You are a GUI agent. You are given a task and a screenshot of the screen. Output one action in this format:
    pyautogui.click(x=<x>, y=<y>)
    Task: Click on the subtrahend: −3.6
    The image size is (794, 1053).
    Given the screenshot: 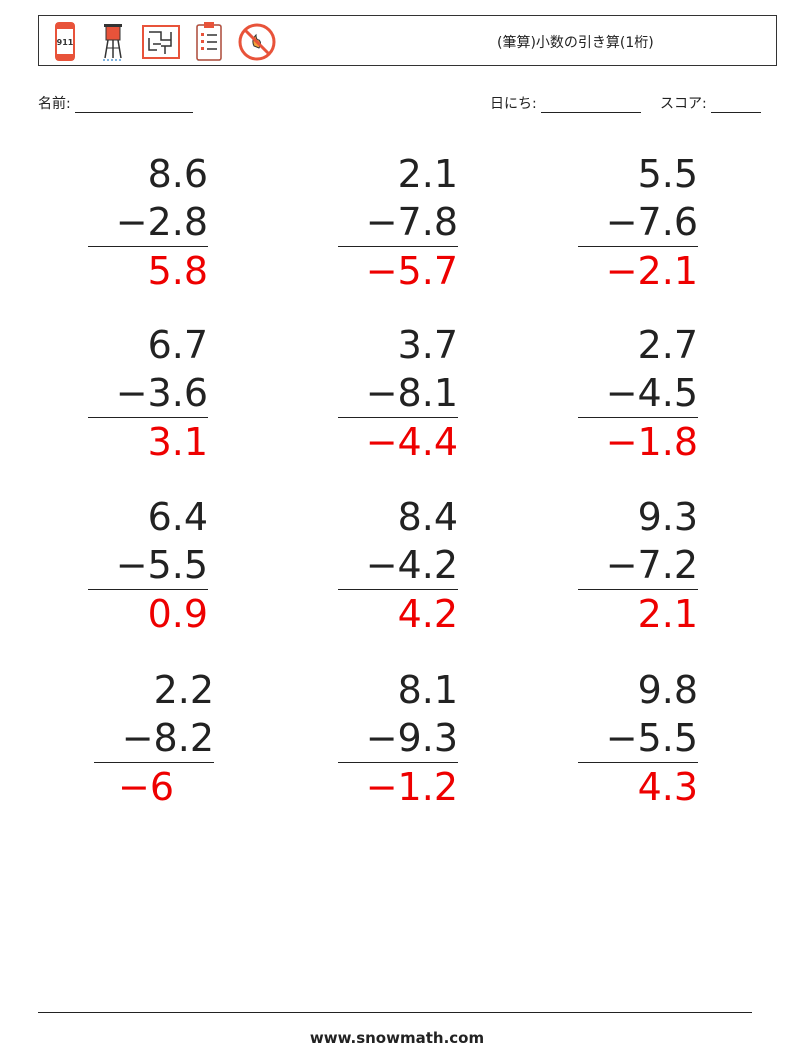 What is the action you would take?
    pyautogui.click(x=148, y=393)
    